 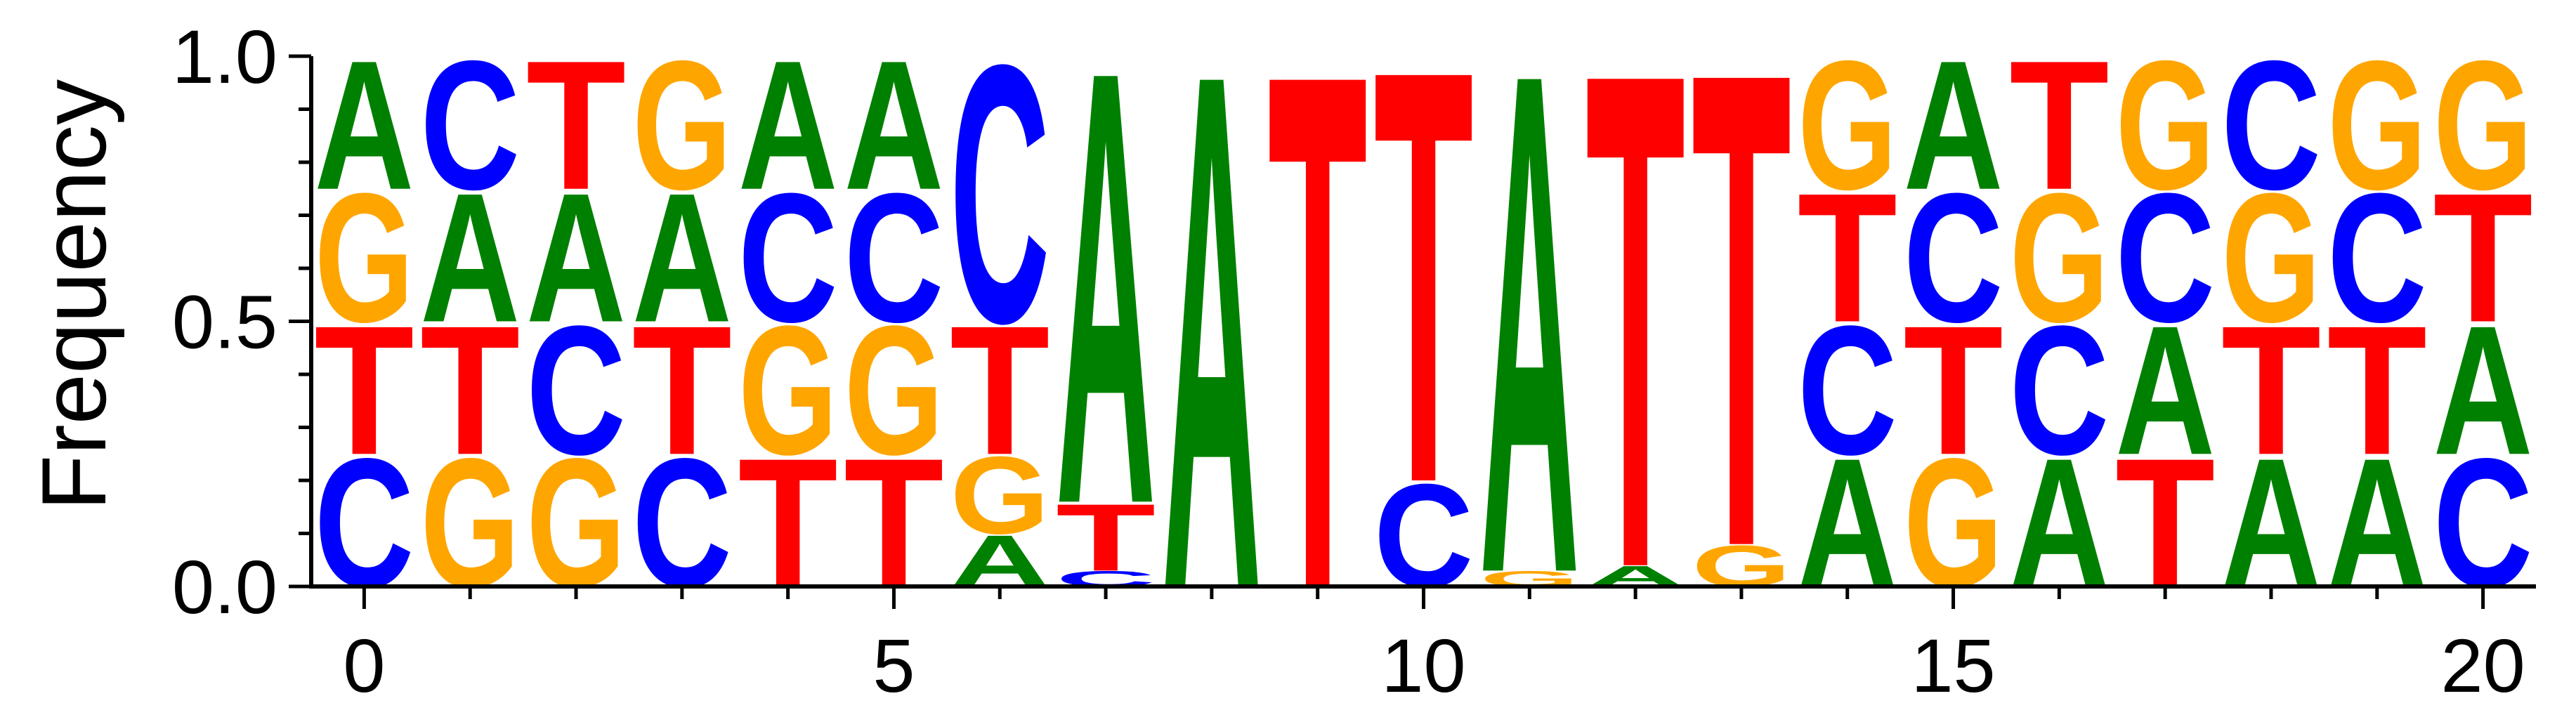 I want to click on logo-letter-T-pos-1: T, so click(x=470, y=390).